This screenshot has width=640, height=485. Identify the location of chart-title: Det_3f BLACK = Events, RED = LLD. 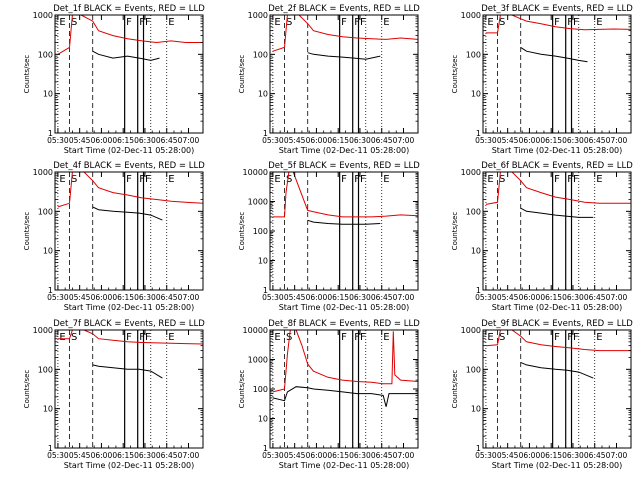
(557, 9).